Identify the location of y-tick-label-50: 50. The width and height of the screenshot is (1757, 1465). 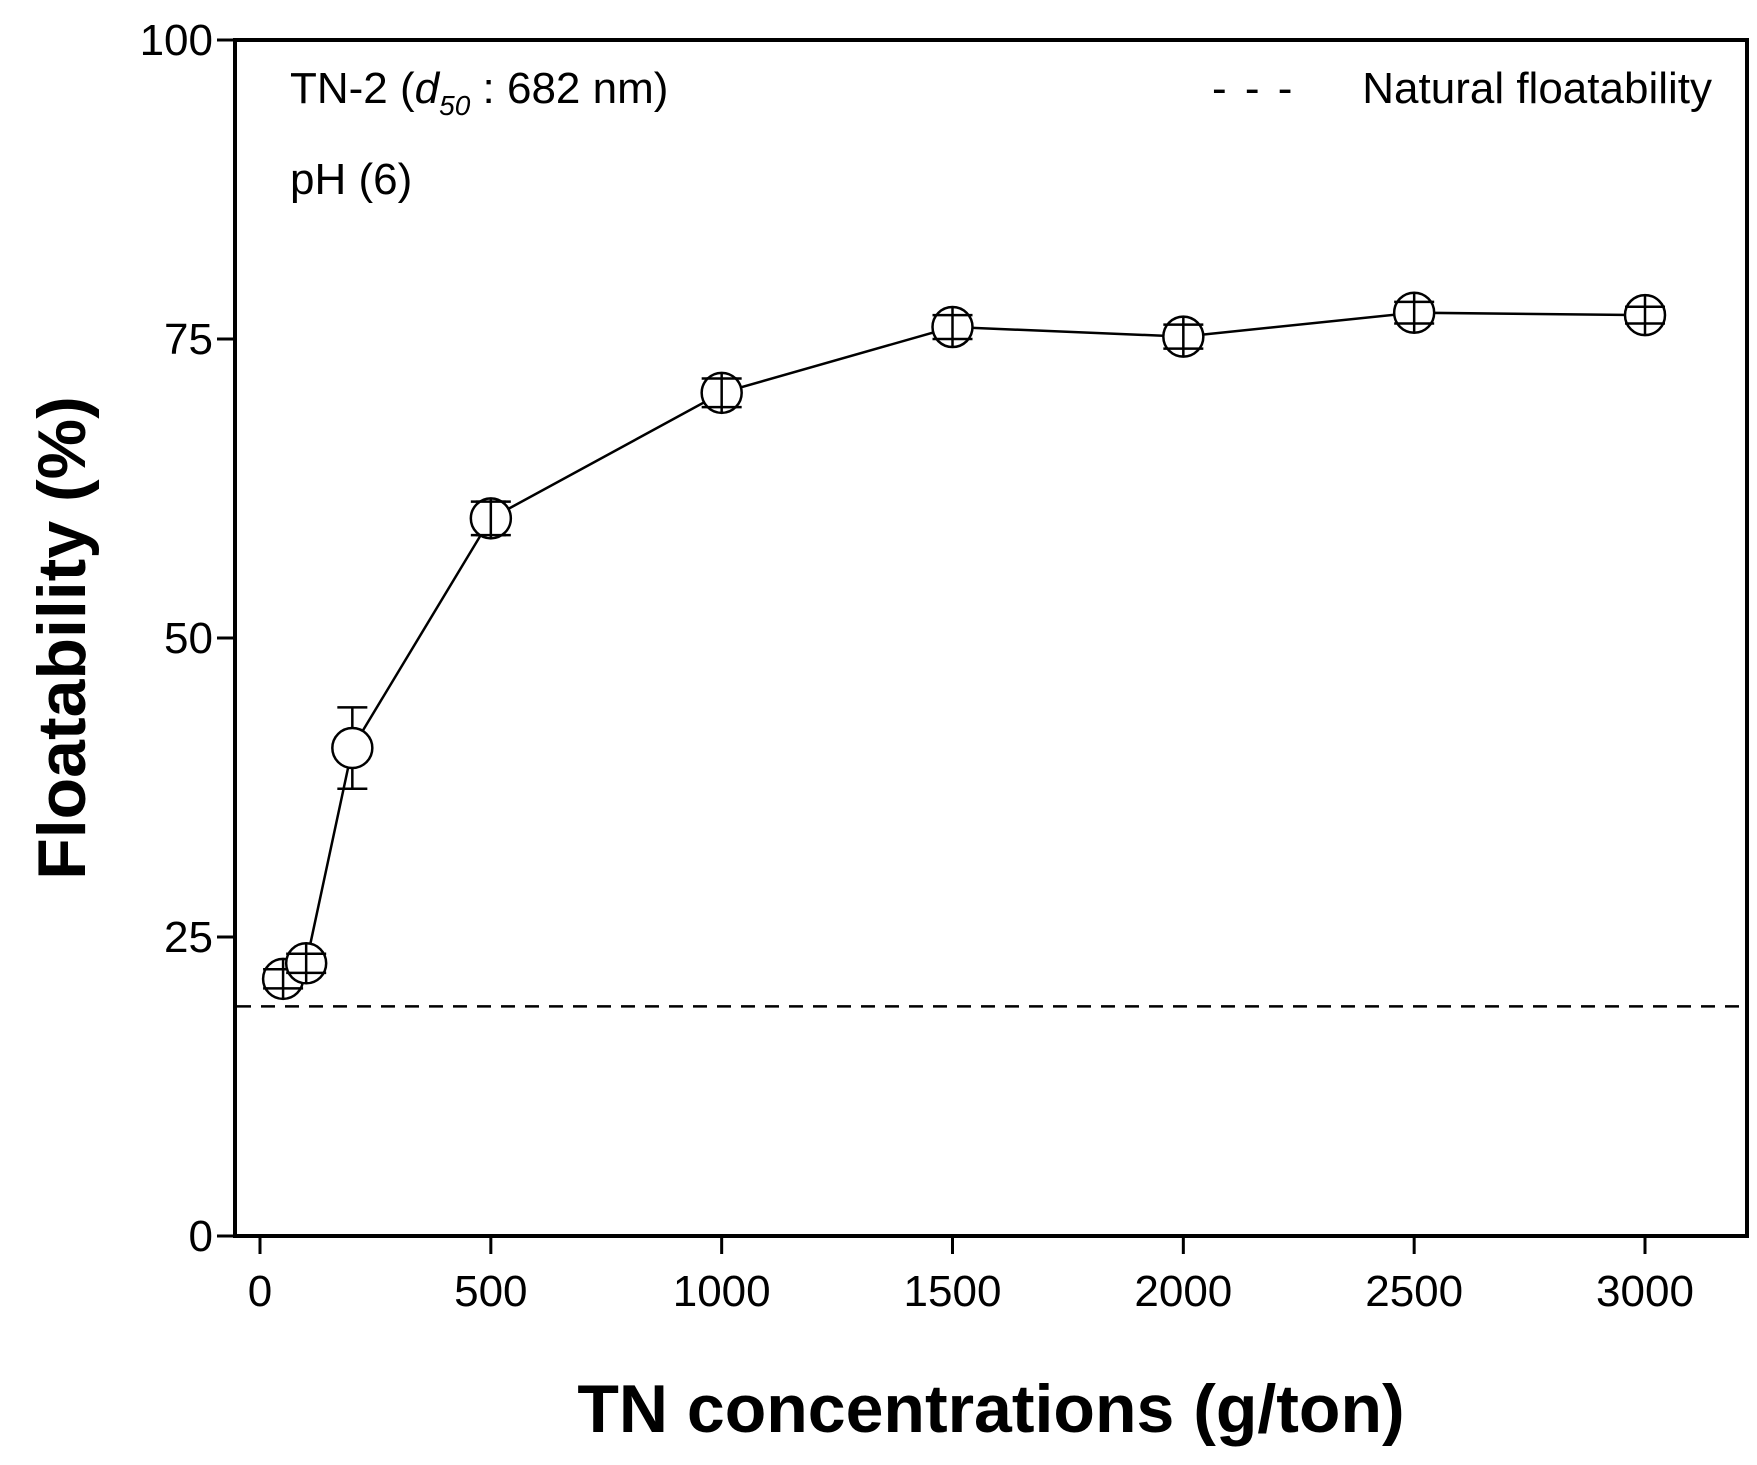
(188, 638).